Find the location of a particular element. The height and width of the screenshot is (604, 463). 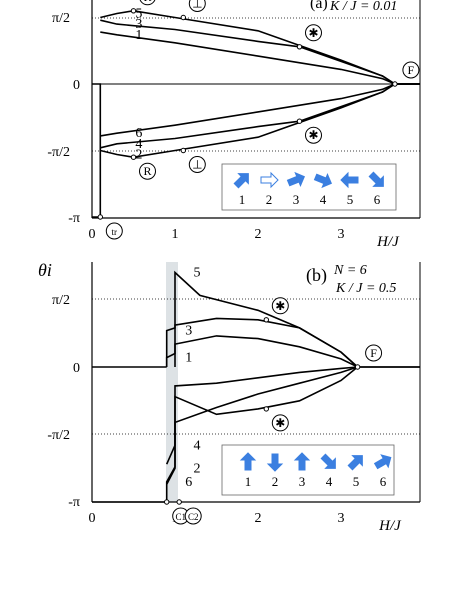

x-tick-a-1: 1 is located at coordinates (175, 234).